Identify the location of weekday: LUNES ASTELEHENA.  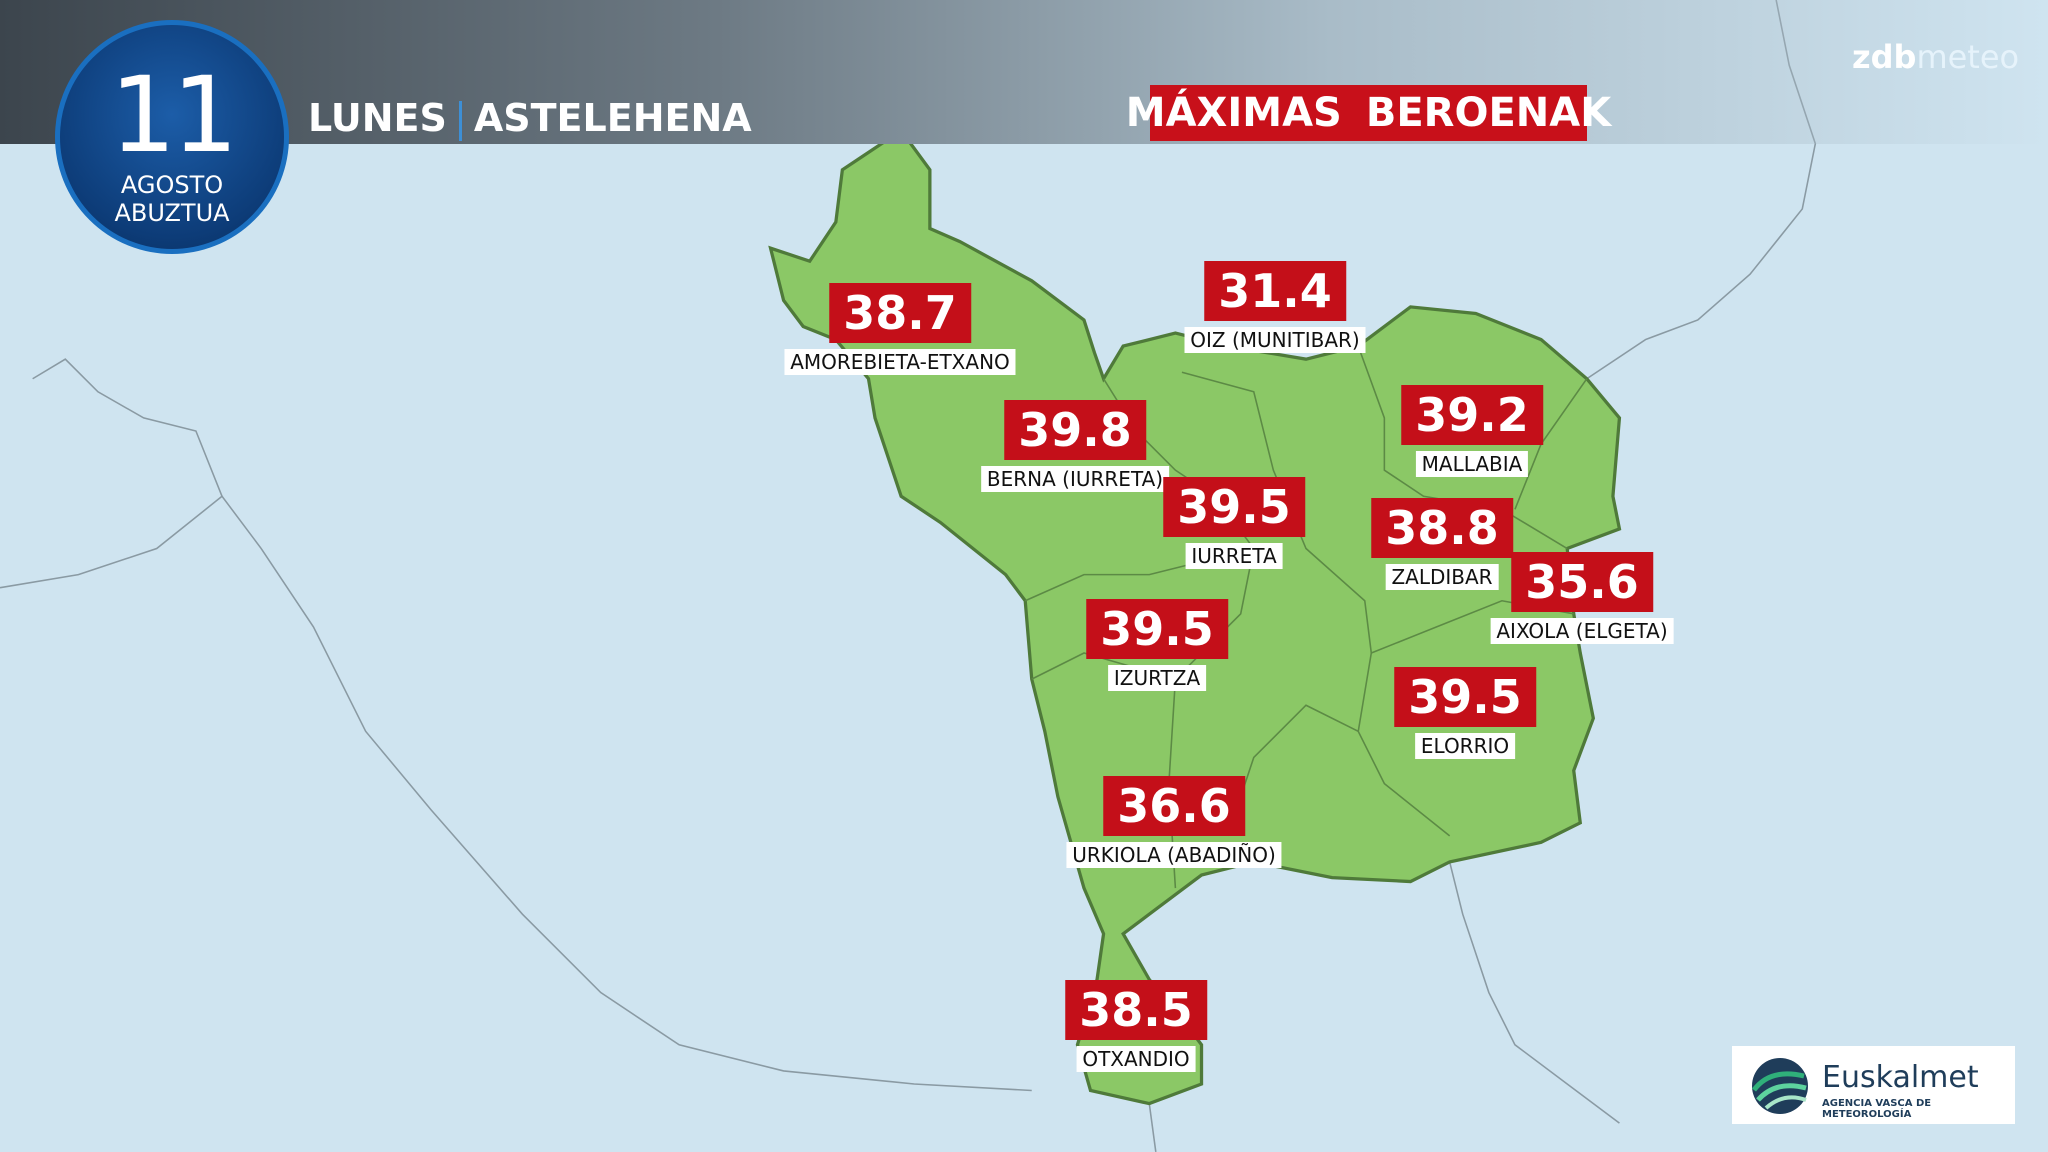
(530, 118).